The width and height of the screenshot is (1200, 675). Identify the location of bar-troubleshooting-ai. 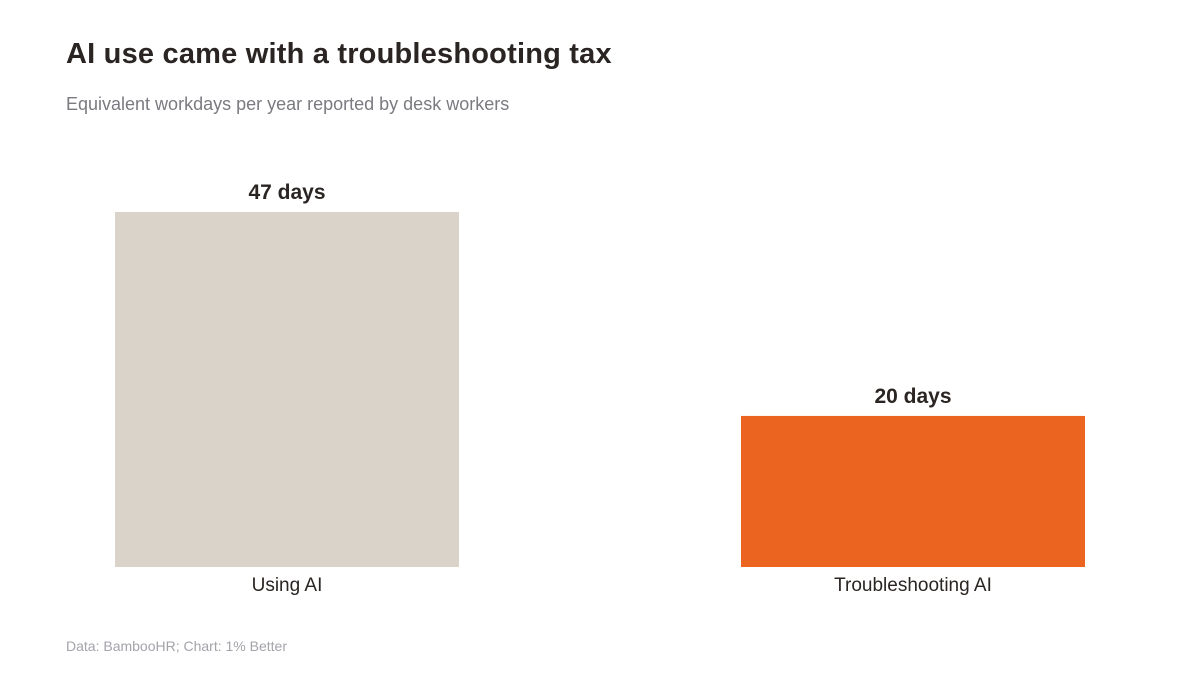
(913, 491).